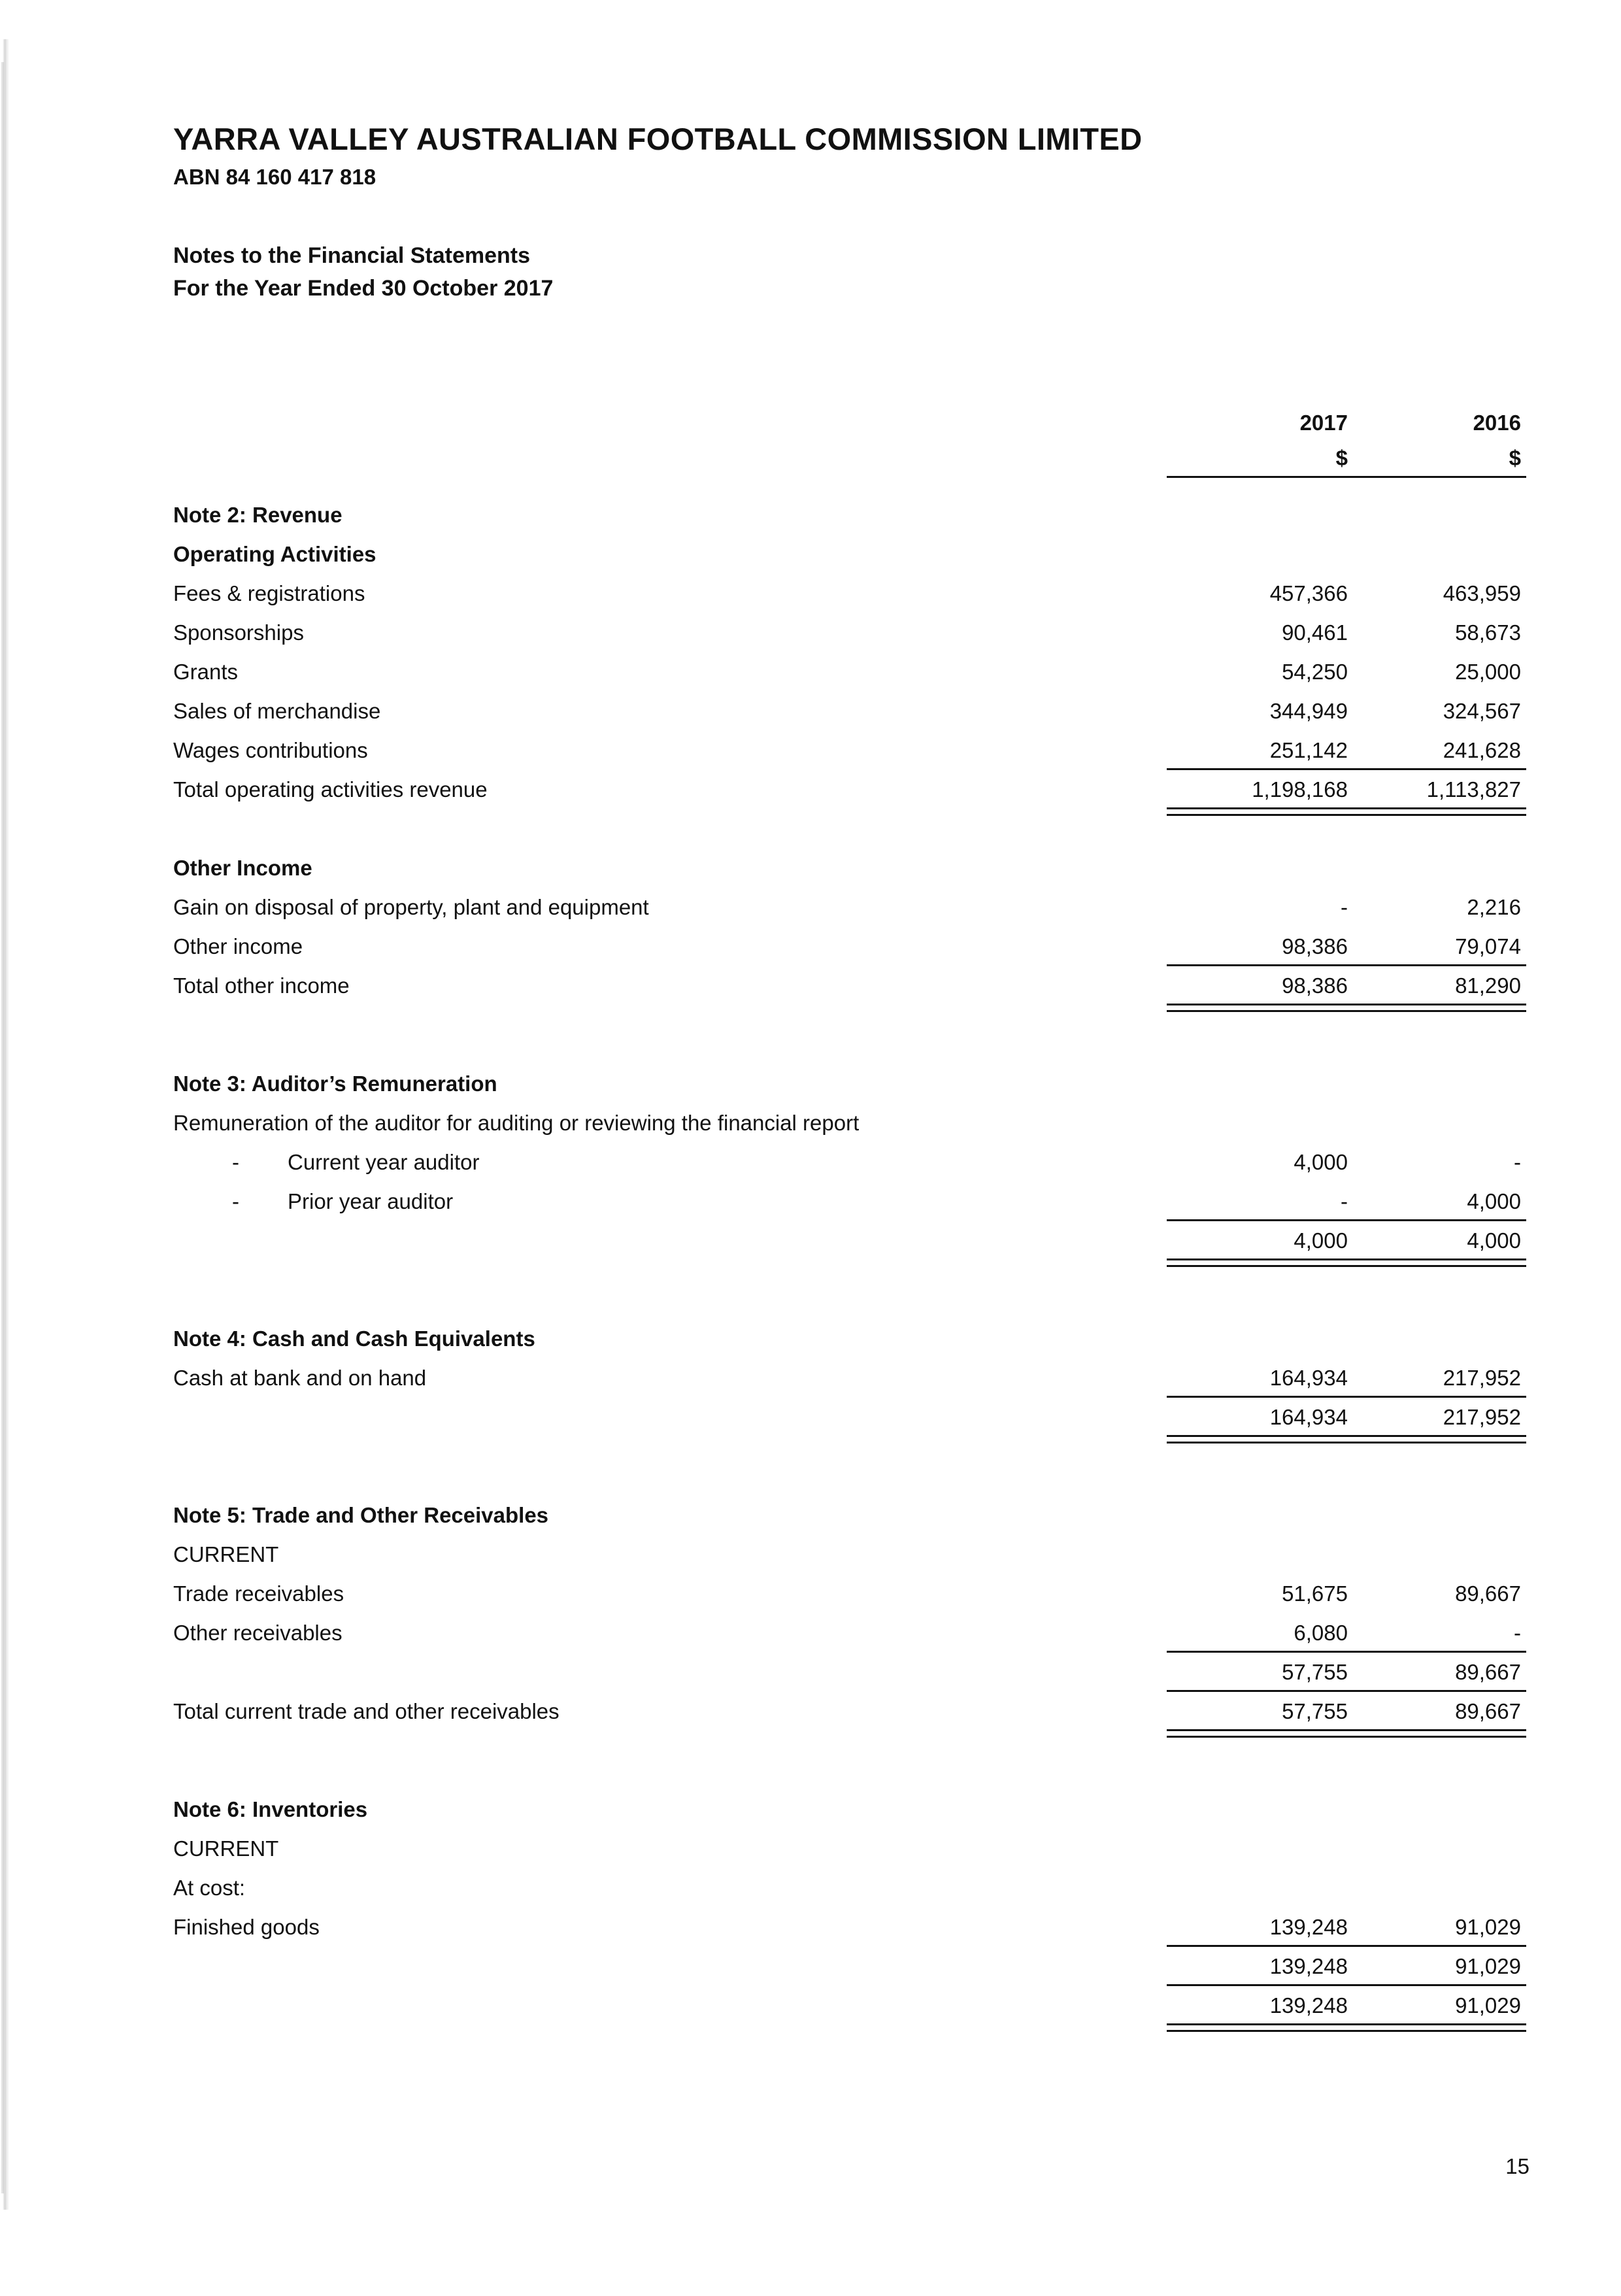  What do you see at coordinates (1515, 458) in the screenshot?
I see `currency-symbol-2016: $` at bounding box center [1515, 458].